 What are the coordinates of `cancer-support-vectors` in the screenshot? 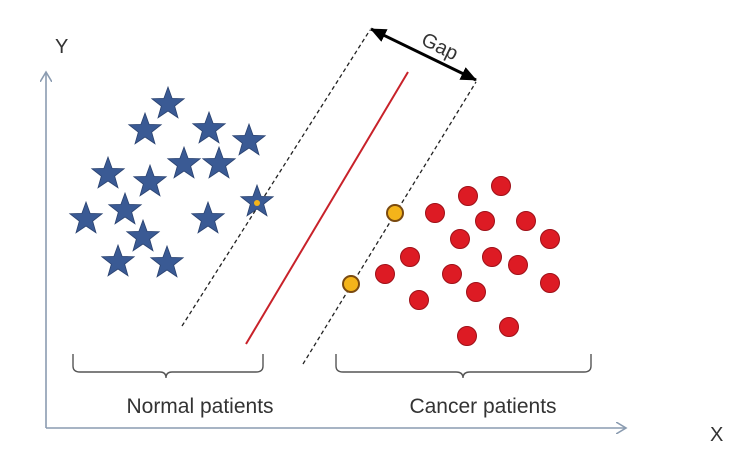 It's located at (373, 248).